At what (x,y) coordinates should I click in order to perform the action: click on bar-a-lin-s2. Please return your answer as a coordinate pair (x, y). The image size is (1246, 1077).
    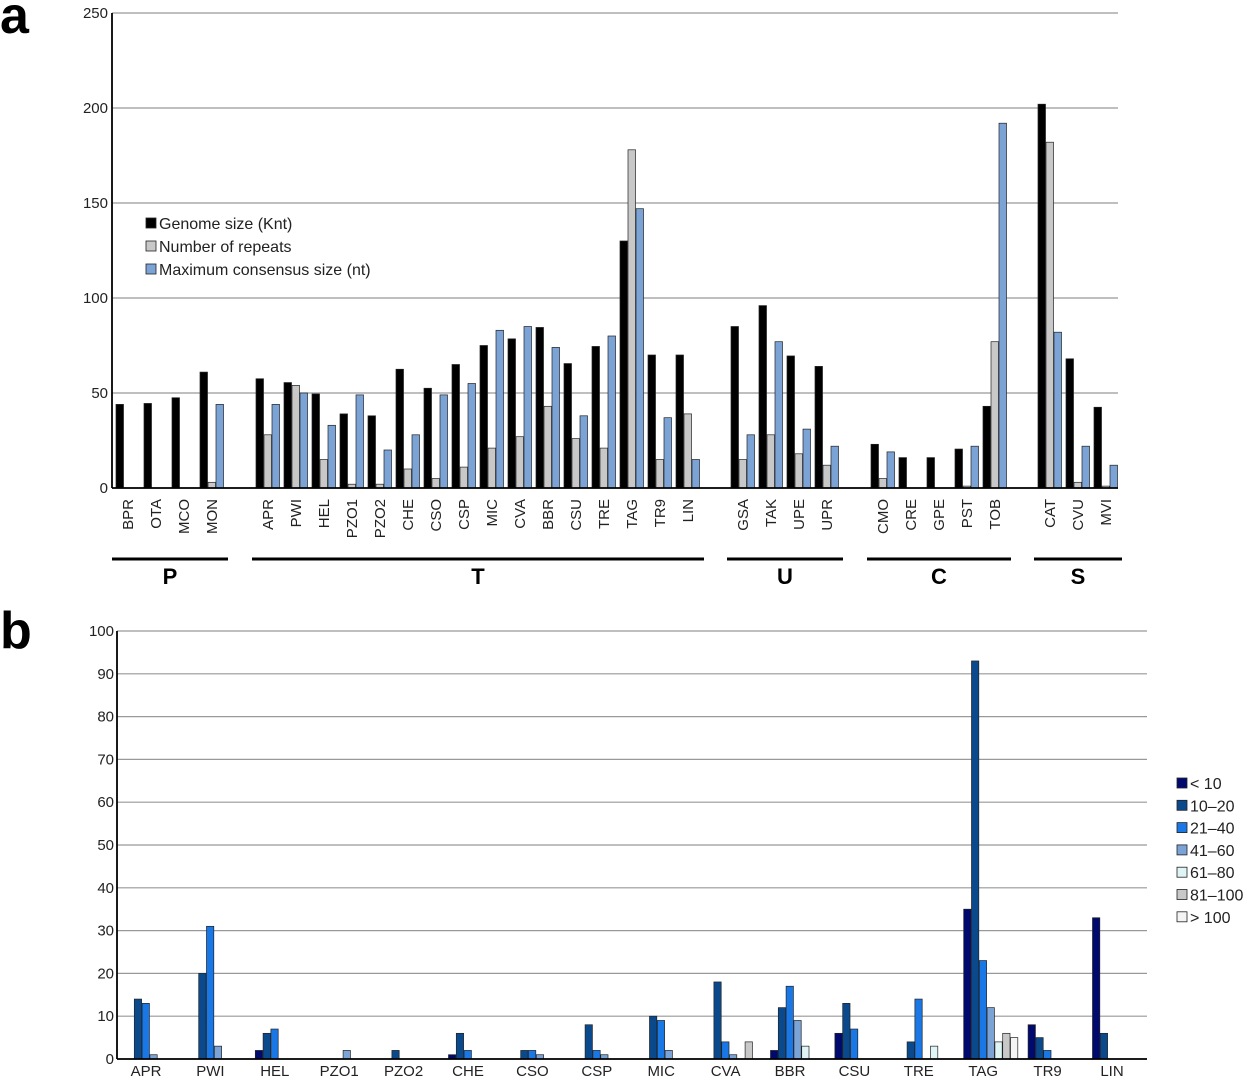
    Looking at the image, I should click on (695, 474).